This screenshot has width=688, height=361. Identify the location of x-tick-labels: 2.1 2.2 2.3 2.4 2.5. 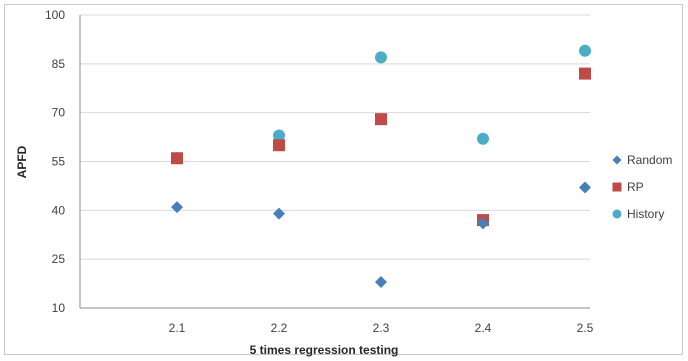
(381, 328).